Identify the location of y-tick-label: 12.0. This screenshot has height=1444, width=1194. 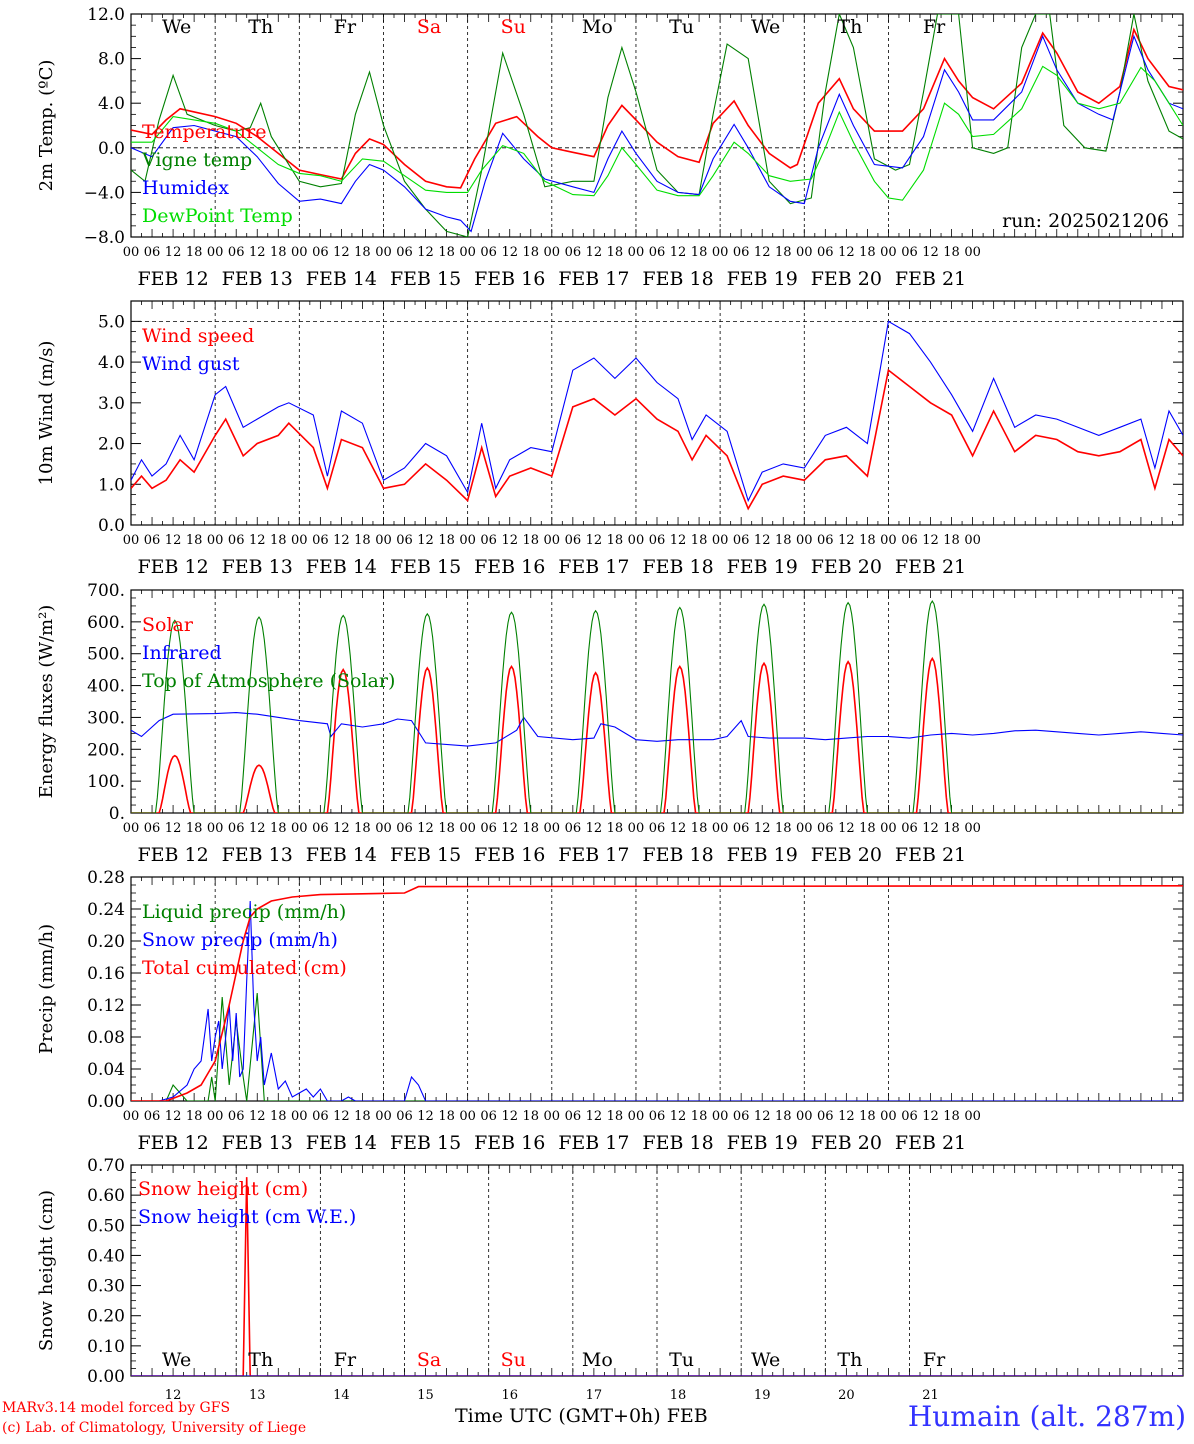
(106, 15).